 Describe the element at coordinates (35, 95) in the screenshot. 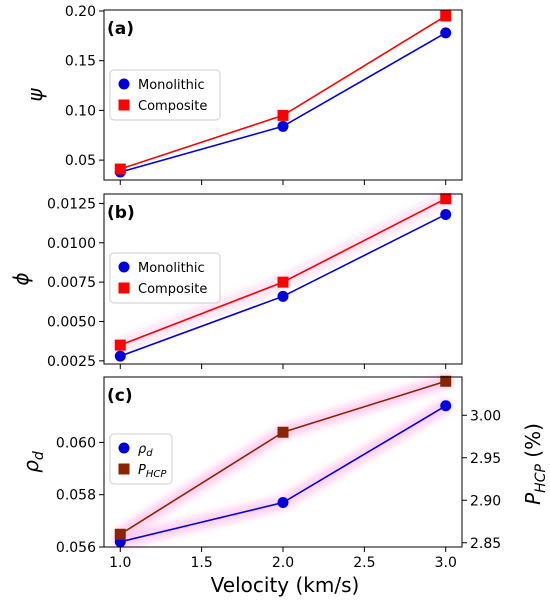

I see `y-axis-label: ψ` at that location.